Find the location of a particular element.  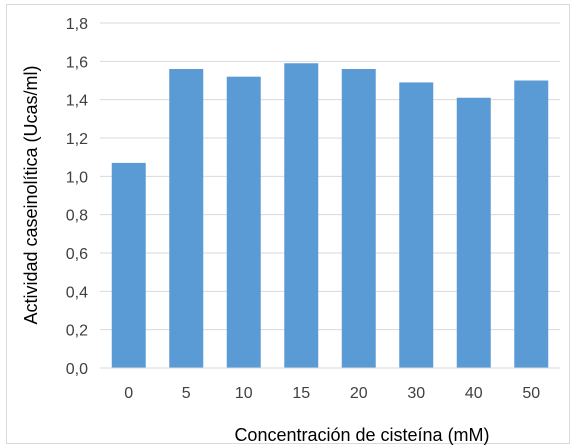

x-tick-label: 5 is located at coordinates (186, 393).